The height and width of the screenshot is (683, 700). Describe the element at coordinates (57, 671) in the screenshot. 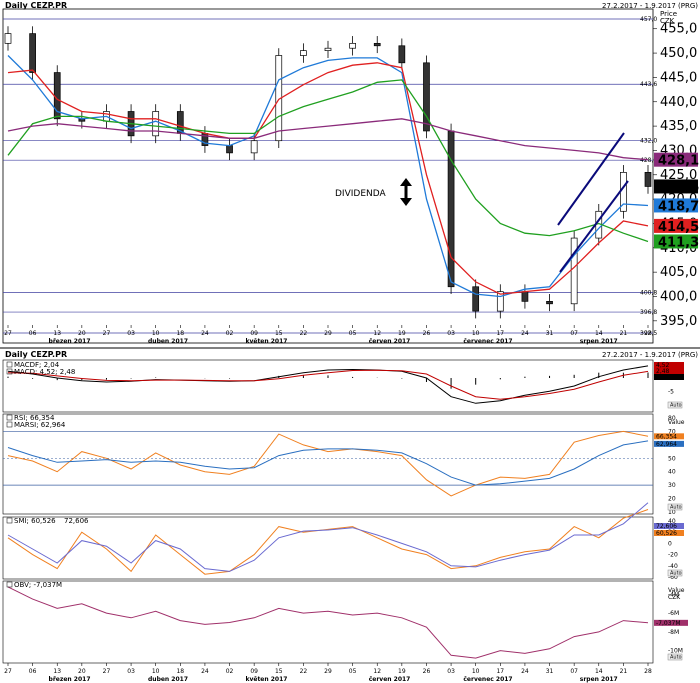

I see `lower-x-day-2: 13` at that location.